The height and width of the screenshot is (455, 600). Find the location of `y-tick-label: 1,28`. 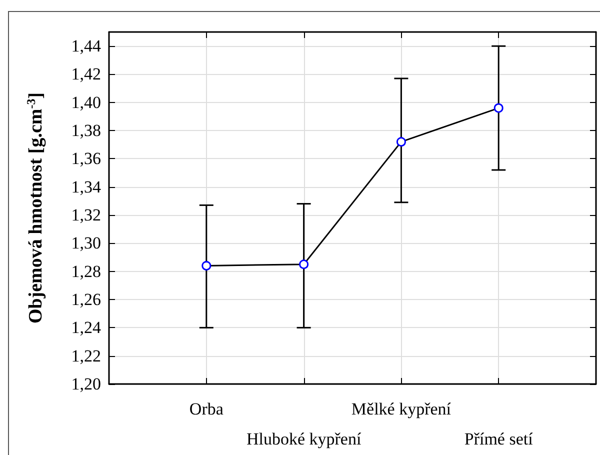

y-tick-label: 1,28 is located at coordinates (86, 271).